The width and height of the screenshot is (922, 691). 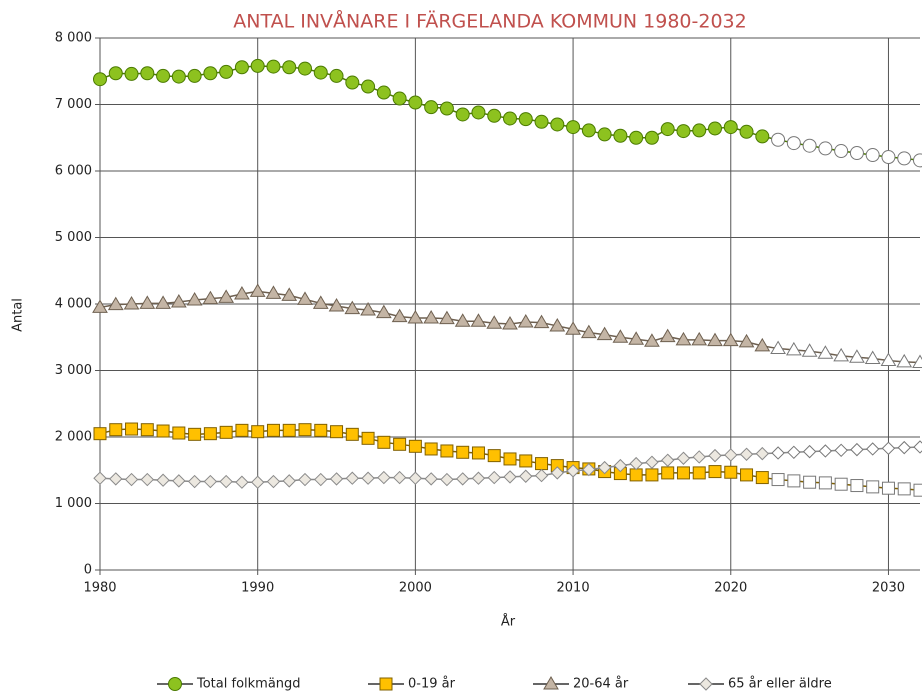 I want to click on x-tick-label: 1980, so click(x=99, y=588).